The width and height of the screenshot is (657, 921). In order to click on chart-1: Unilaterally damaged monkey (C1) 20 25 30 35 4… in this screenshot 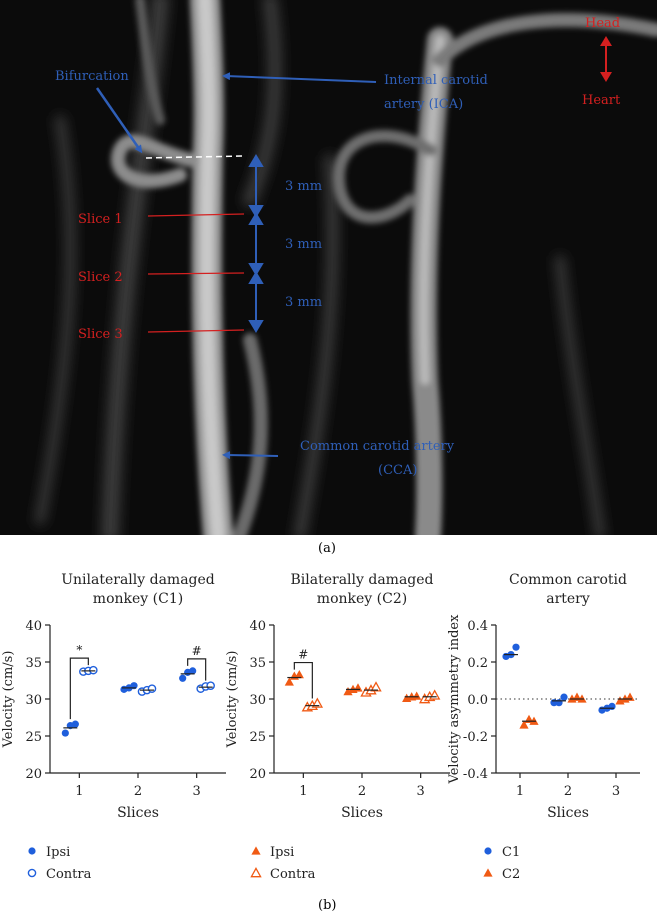, I will do `click(113, 727)`.